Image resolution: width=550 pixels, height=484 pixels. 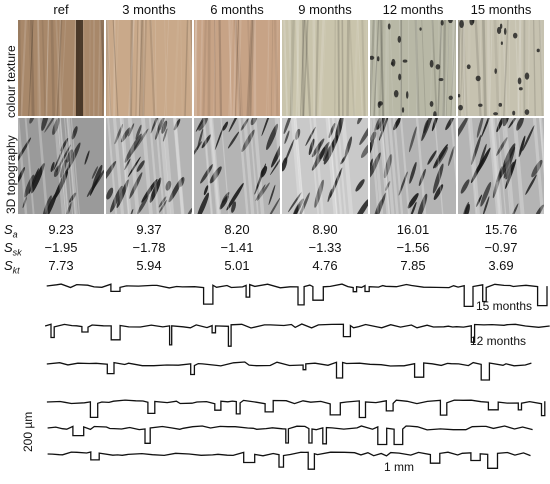 What do you see at coordinates (413, 166) in the screenshot?
I see `topography-12-months` at bounding box center [413, 166].